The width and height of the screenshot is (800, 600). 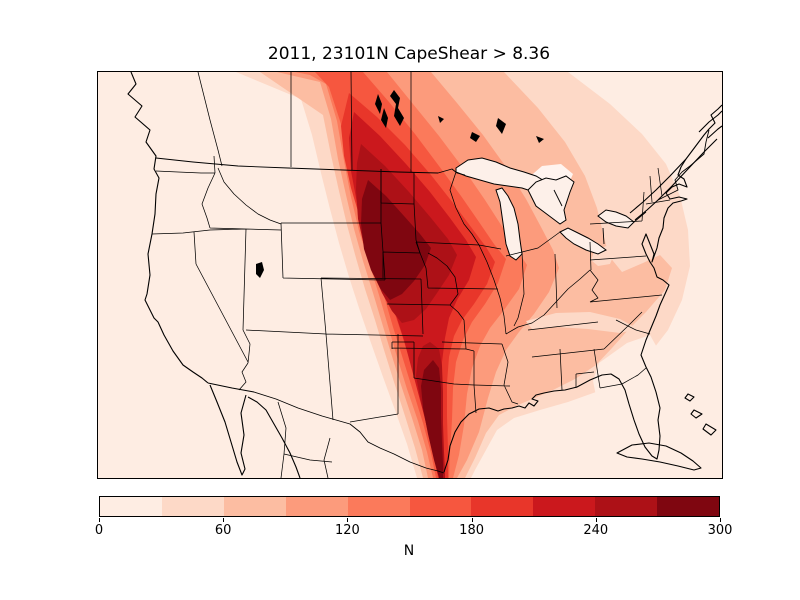 What do you see at coordinates (626, 375) in the screenshot?
I see `pale-patch-georgia` at bounding box center [626, 375].